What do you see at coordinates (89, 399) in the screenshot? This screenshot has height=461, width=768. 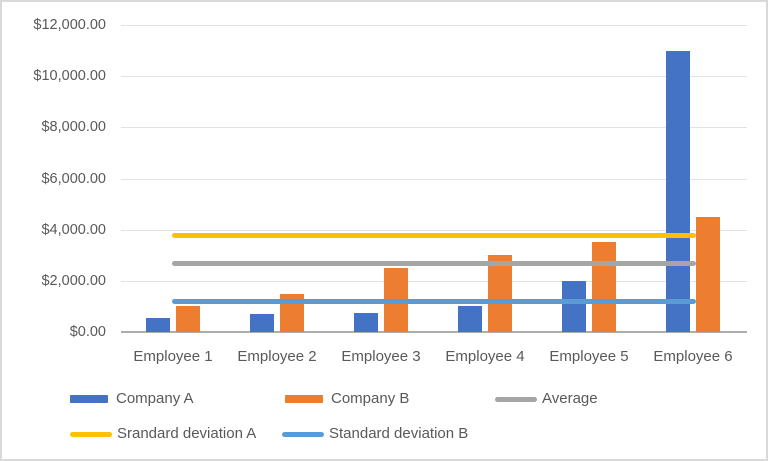 I see `legend-swatch-company-a` at bounding box center [89, 399].